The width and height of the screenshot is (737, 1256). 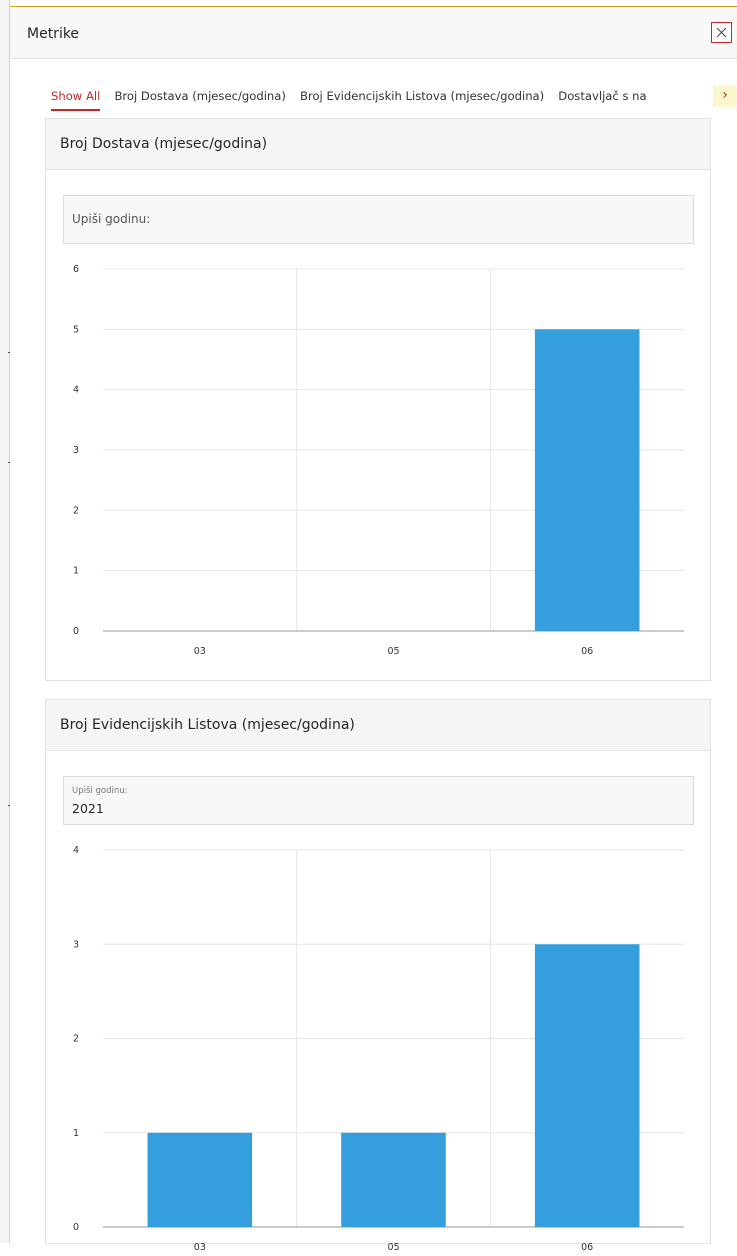 I want to click on tab-broj-dostava: Broj Dostava (mjesec/godina), so click(x=200, y=96).